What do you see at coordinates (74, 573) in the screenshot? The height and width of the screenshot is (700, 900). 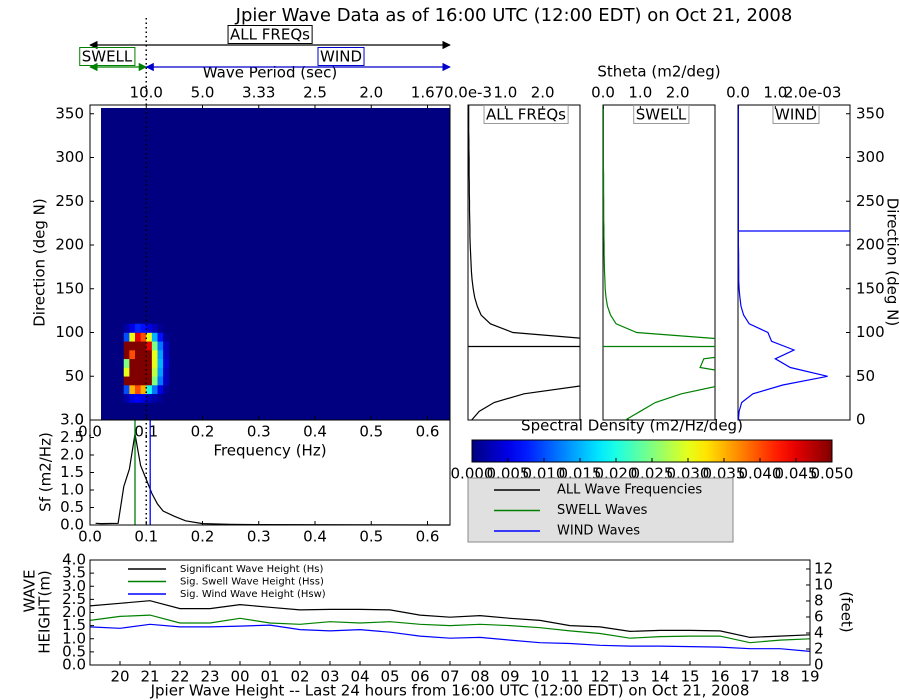 I see `y-tick-label: 3.5` at bounding box center [74, 573].